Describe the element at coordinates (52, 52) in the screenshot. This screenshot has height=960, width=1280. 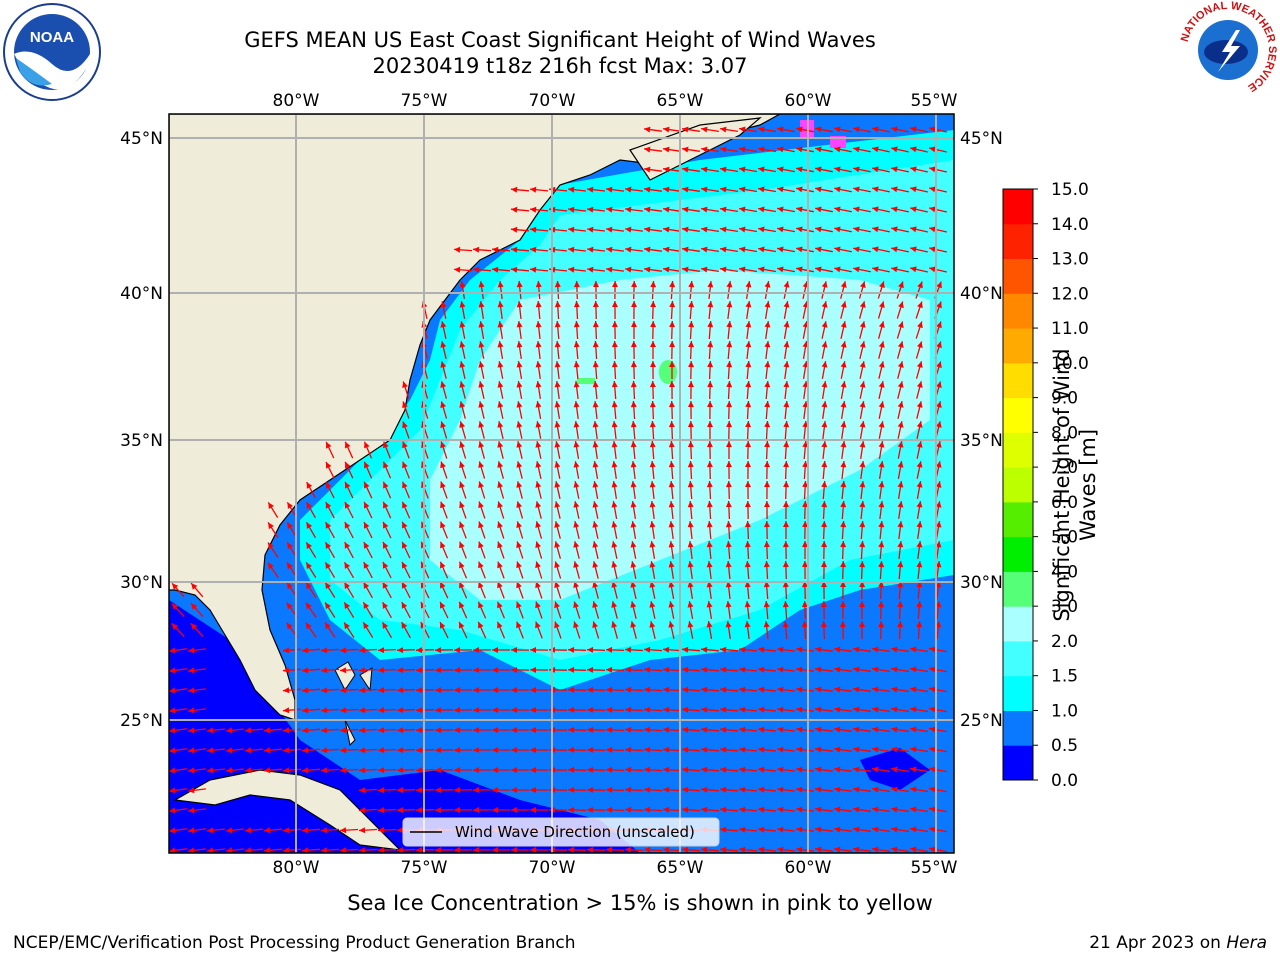
I see `noaa-logo: NOAA` at that location.